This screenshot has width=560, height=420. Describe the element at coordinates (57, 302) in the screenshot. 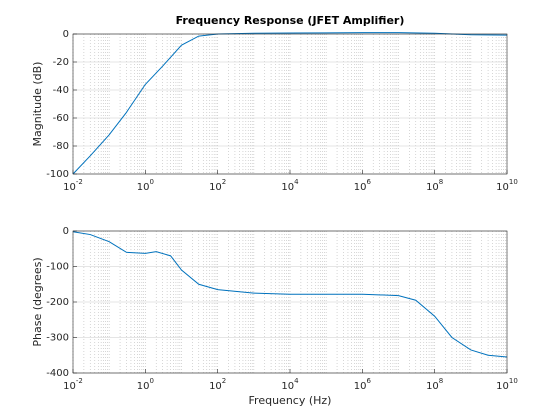

I see `y-tick-label: -200` at that location.